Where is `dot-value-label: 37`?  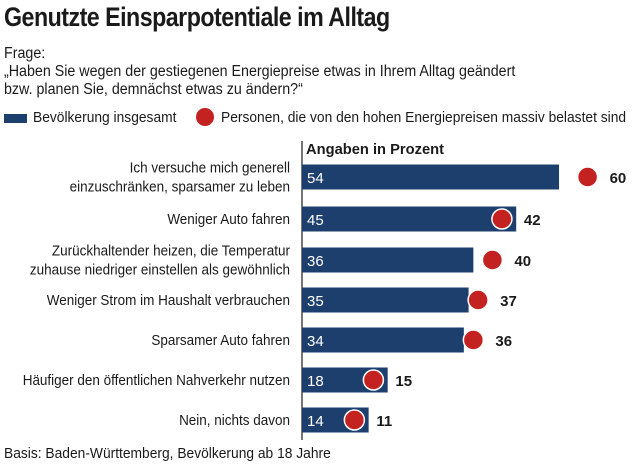
dot-value-label: 37 is located at coordinates (508, 301).